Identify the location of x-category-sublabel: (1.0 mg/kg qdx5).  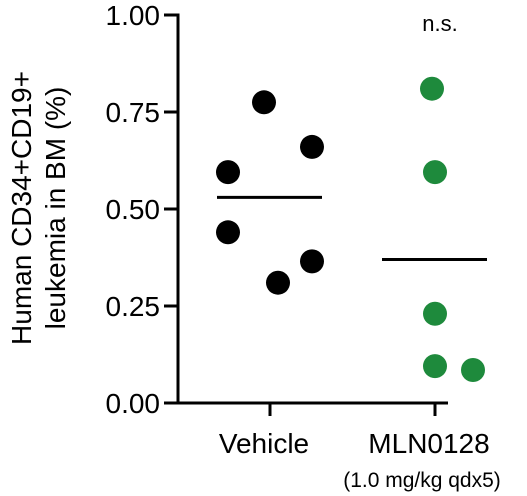
(422, 480).